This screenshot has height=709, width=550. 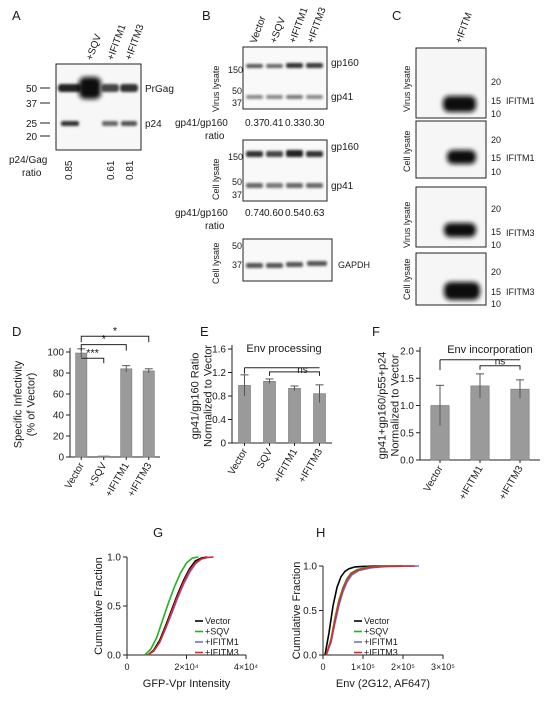 I want to click on panel-B1-markers: 150 50 37, so click(x=235, y=86).